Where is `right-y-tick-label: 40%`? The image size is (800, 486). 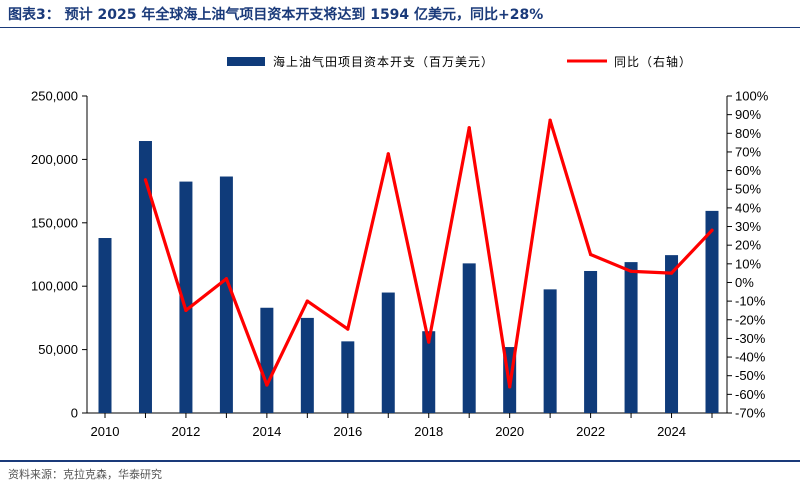
right-y-tick-label: 40% is located at coordinates (748, 207).